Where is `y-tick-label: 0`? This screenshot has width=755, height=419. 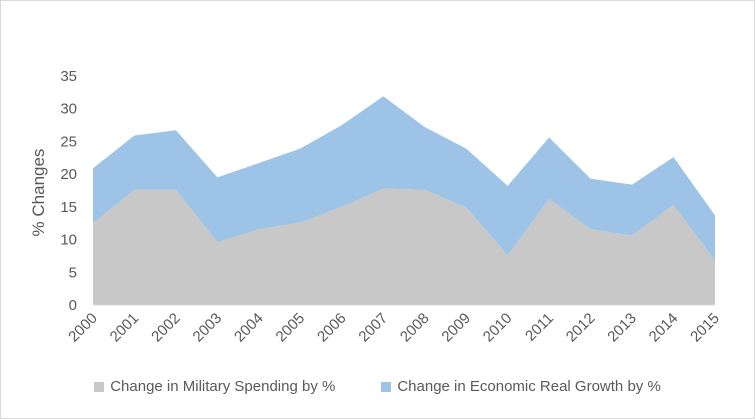 y-tick-label: 0 is located at coordinates (73, 305).